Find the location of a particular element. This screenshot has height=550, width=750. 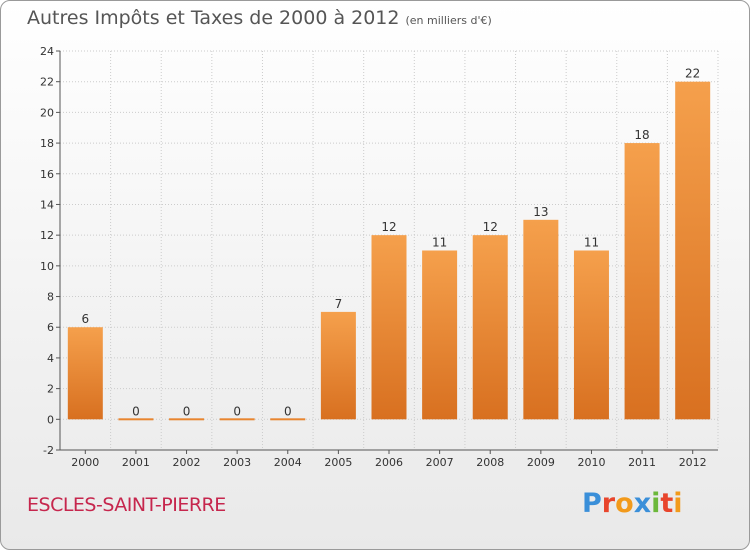

x-tick-label: 2000 is located at coordinates (85, 462).